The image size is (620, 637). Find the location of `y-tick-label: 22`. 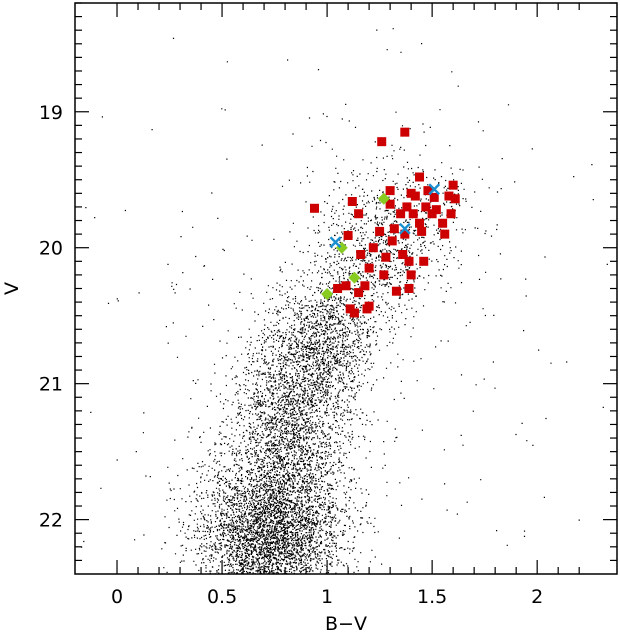

y-tick-label: 22 is located at coordinates (51, 521).